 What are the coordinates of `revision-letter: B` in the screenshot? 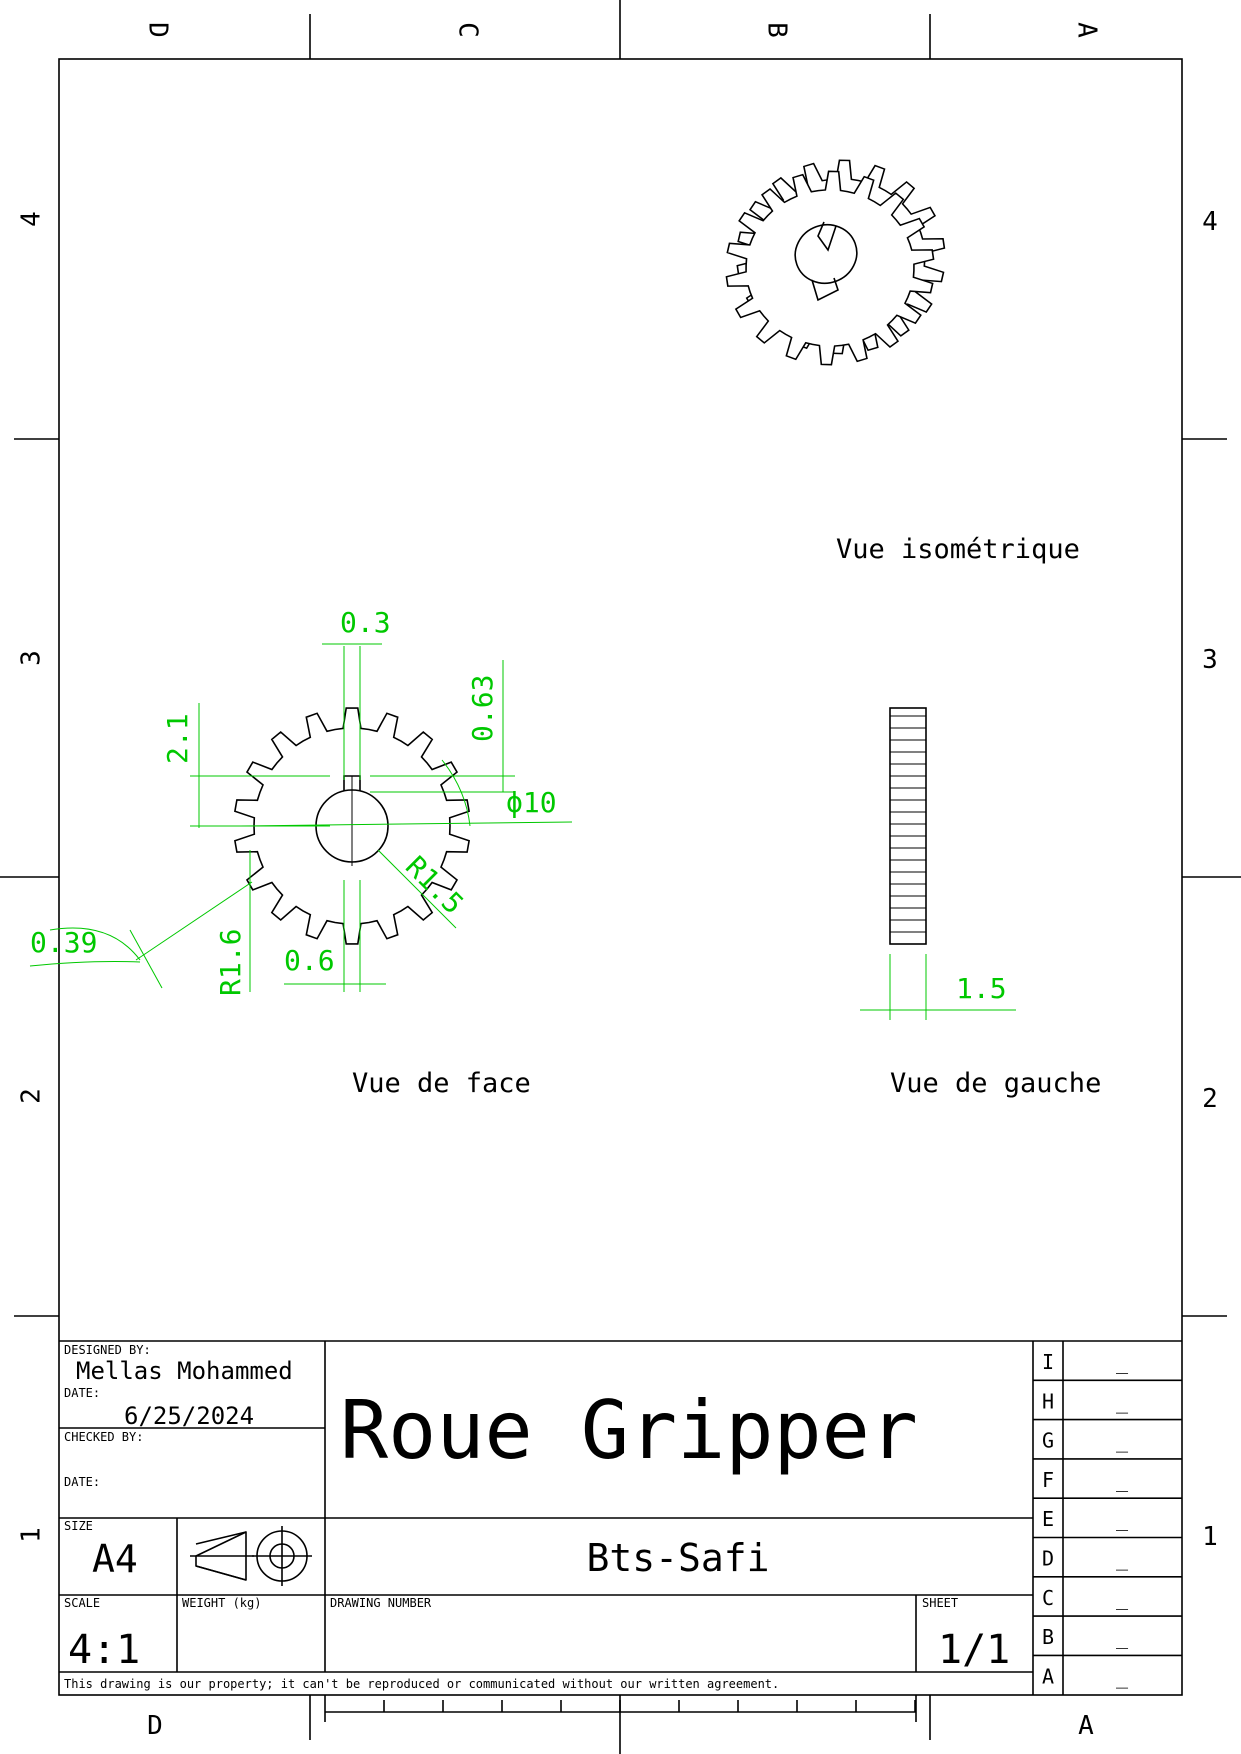 It's located at (1048, 1637).